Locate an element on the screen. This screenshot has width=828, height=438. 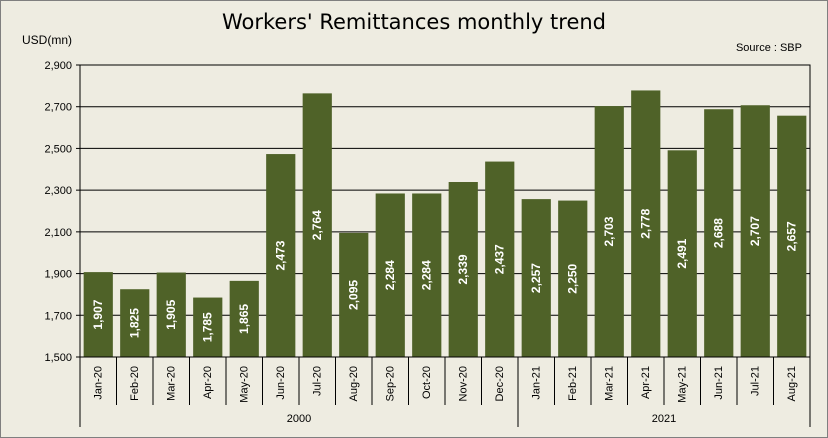
x-tick-label: Jun-21 is located at coordinates (719, 383).